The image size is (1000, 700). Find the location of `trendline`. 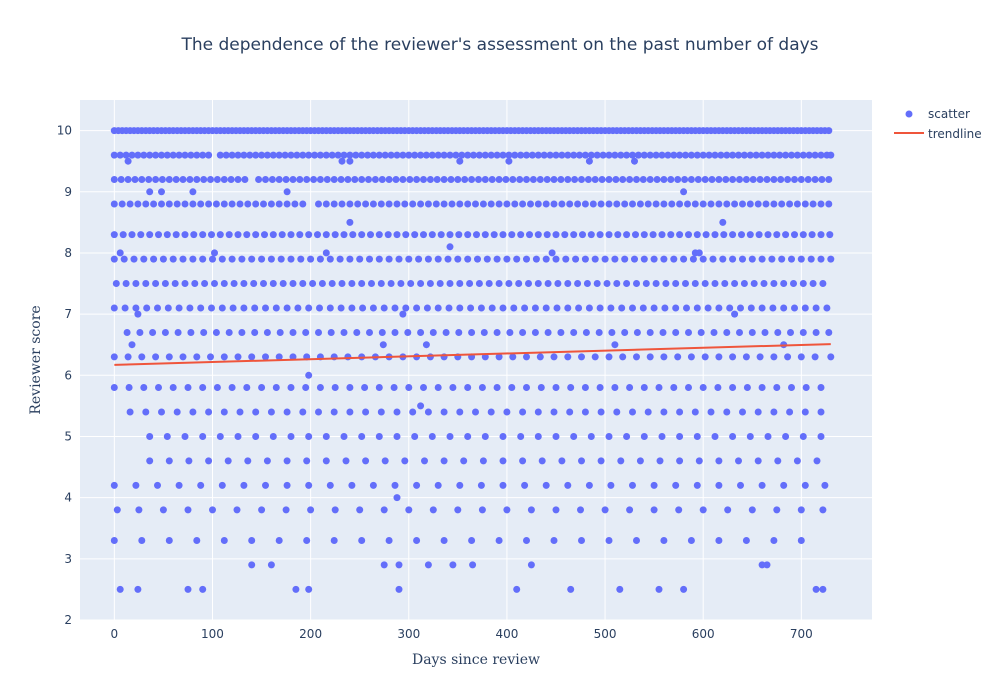

trendline is located at coordinates (472, 354).